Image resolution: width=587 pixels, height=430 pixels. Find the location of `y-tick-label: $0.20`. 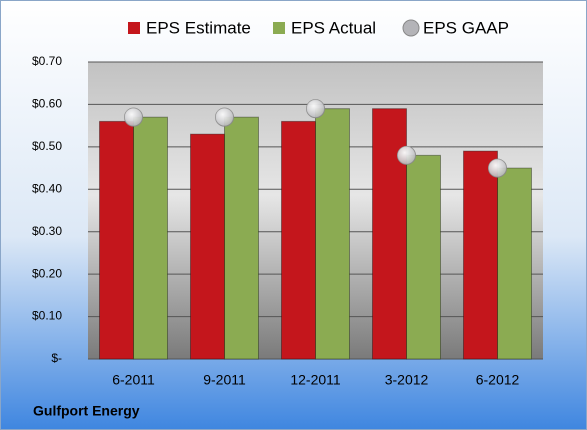

y-tick-label: $0.20 is located at coordinates (47, 273).